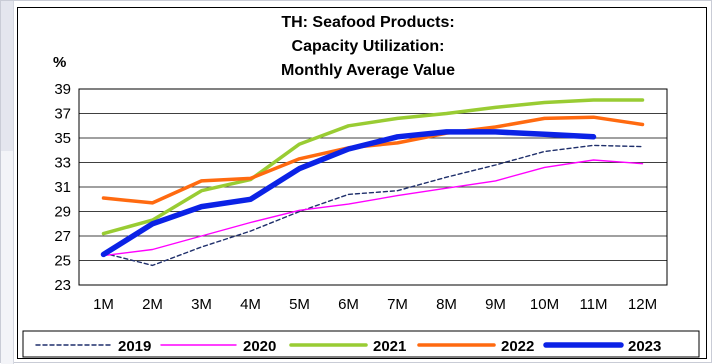 This screenshot has width=712, height=364. I want to click on y-tick-label: 27, so click(62, 236).